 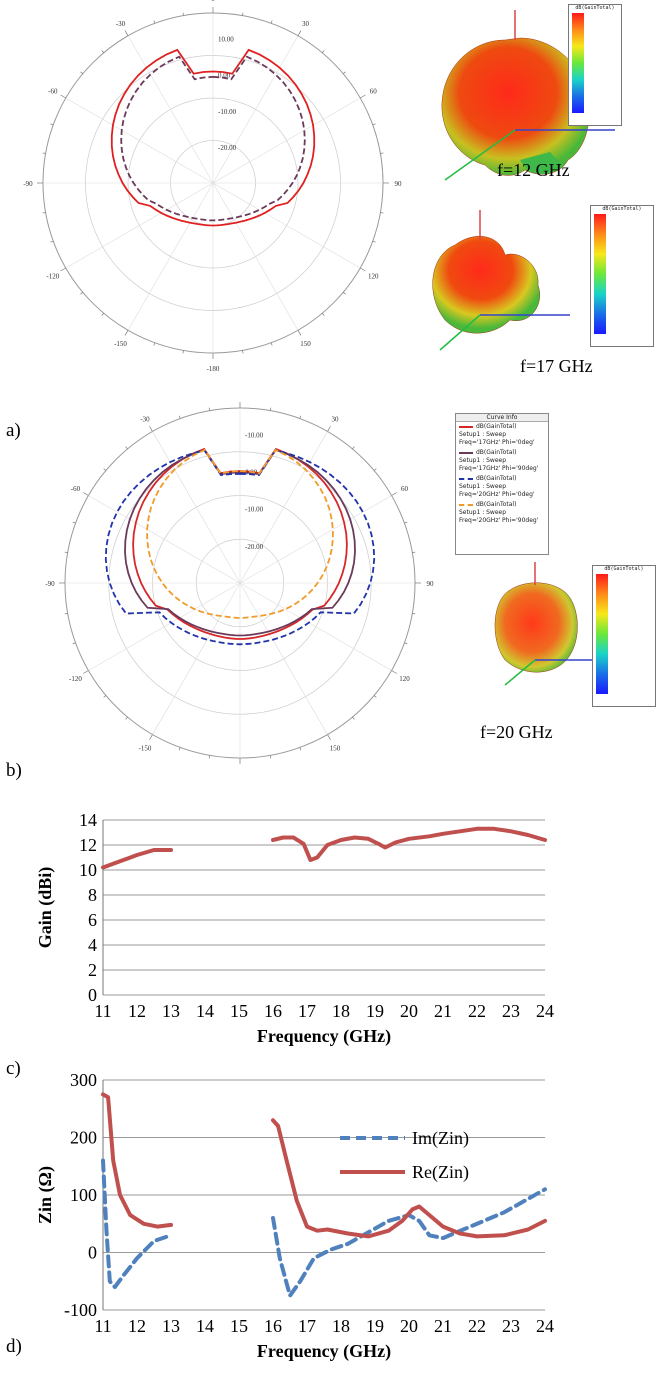 I want to click on panel-label-d: d), so click(x=14, y=1346).